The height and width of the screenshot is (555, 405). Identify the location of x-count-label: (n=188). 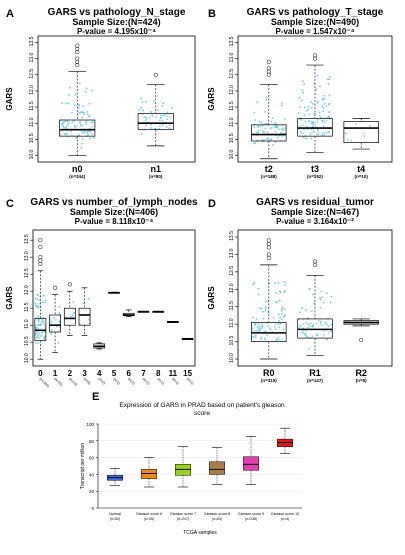
(269, 176).